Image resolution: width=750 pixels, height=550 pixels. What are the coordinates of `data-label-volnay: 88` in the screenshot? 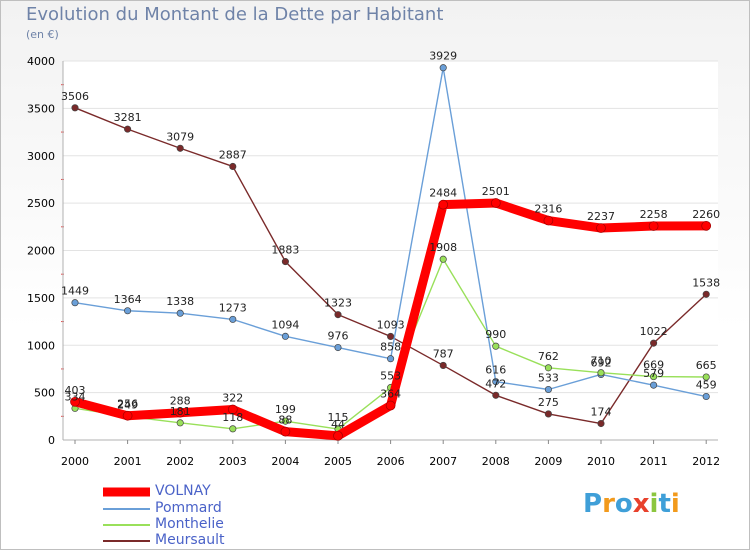 It's located at (285, 420).